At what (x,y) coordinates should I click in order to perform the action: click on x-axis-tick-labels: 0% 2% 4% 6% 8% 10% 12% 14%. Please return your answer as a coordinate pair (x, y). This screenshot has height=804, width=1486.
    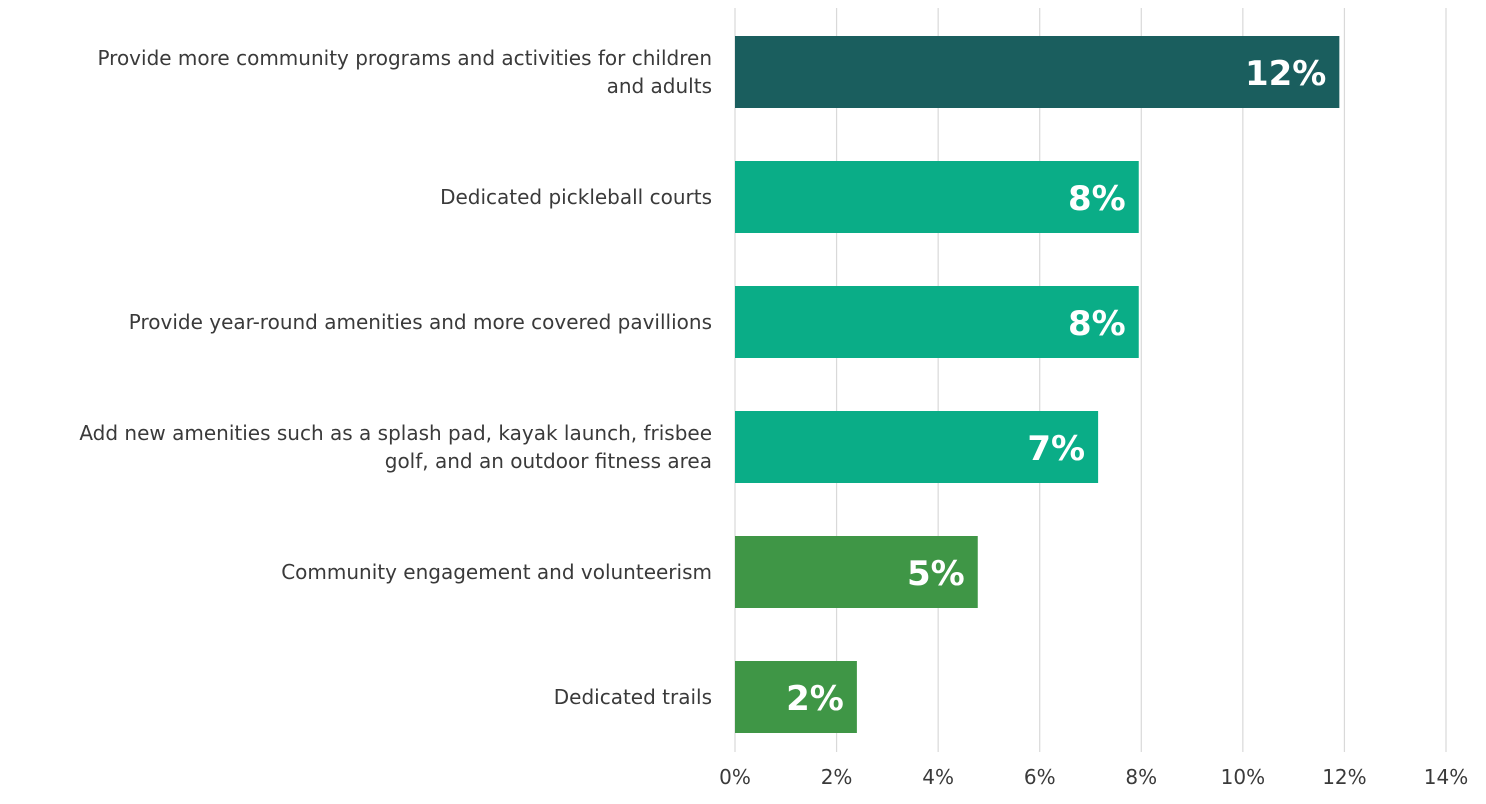
    Looking at the image, I should click on (1093, 777).